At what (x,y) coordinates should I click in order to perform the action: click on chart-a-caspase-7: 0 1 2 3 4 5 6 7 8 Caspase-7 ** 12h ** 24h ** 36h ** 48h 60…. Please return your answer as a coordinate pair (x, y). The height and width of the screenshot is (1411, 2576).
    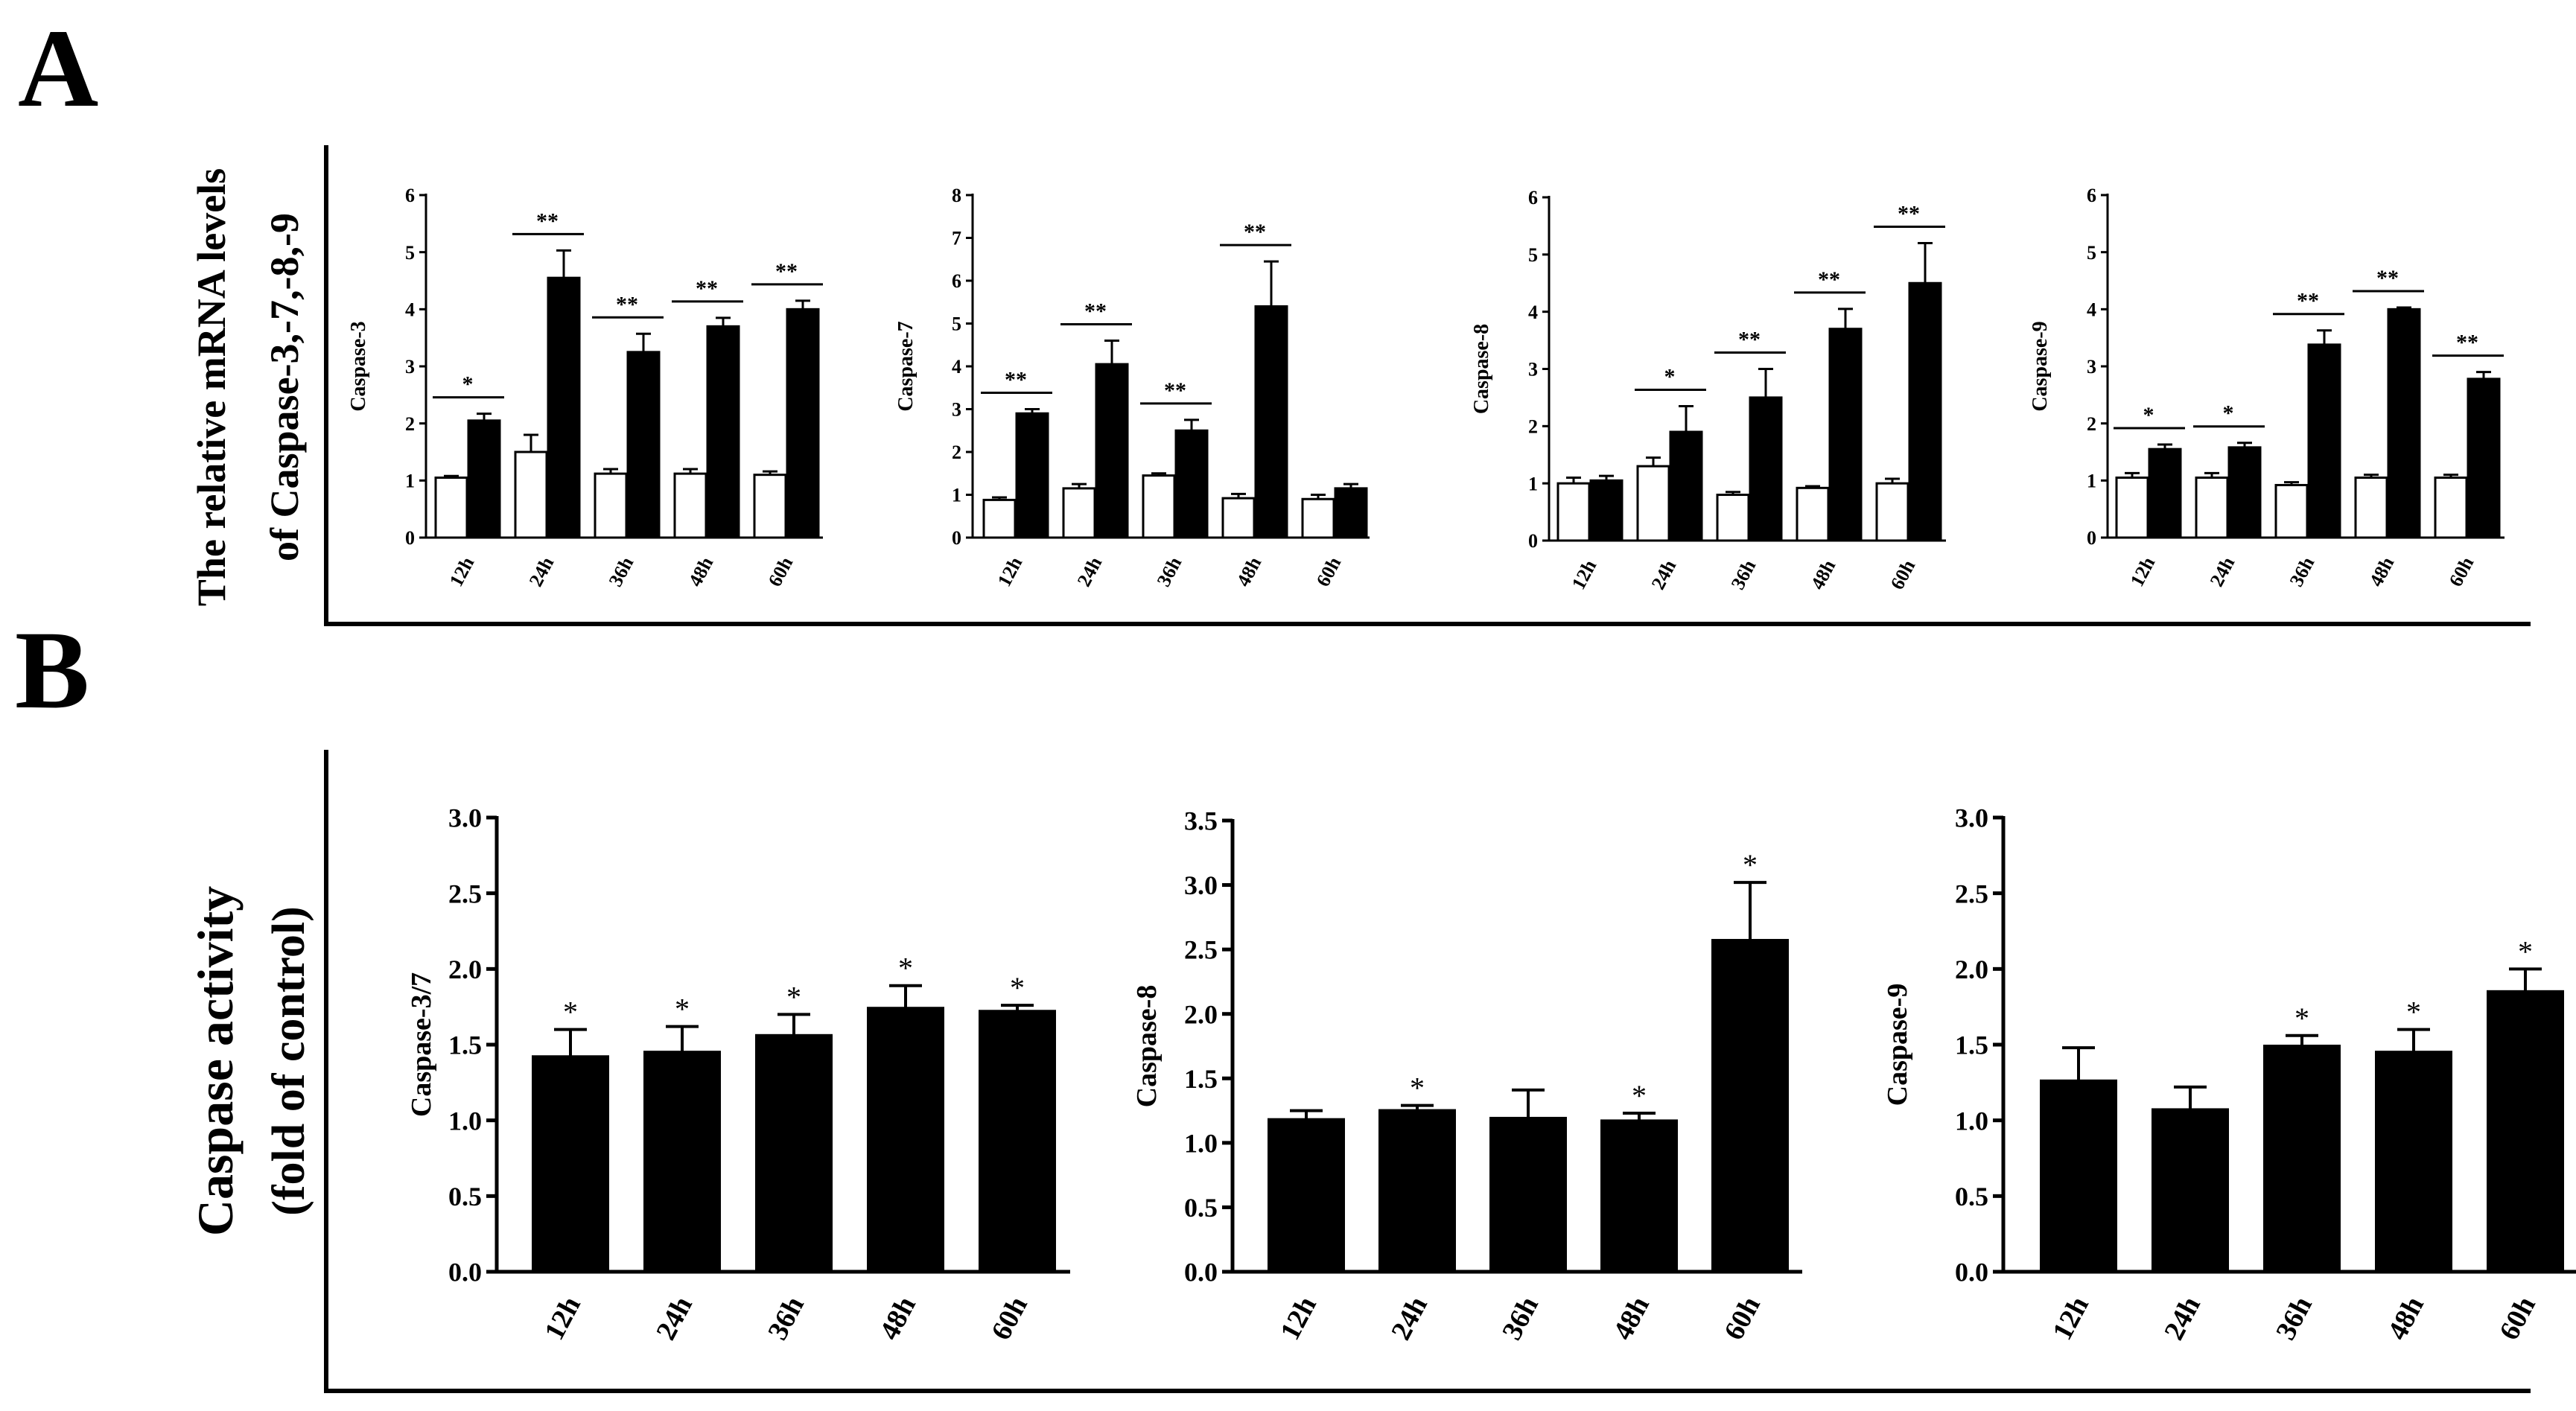
    Looking at the image, I should click on (1132, 387).